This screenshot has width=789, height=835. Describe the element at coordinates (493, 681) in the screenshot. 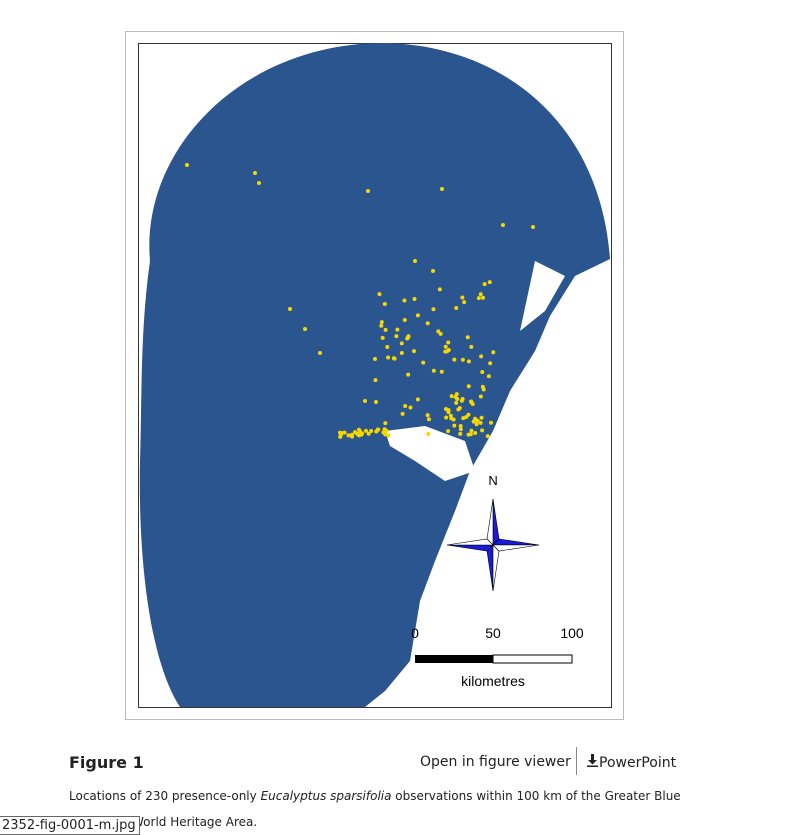

I see `scale-unit: kilometres` at that location.